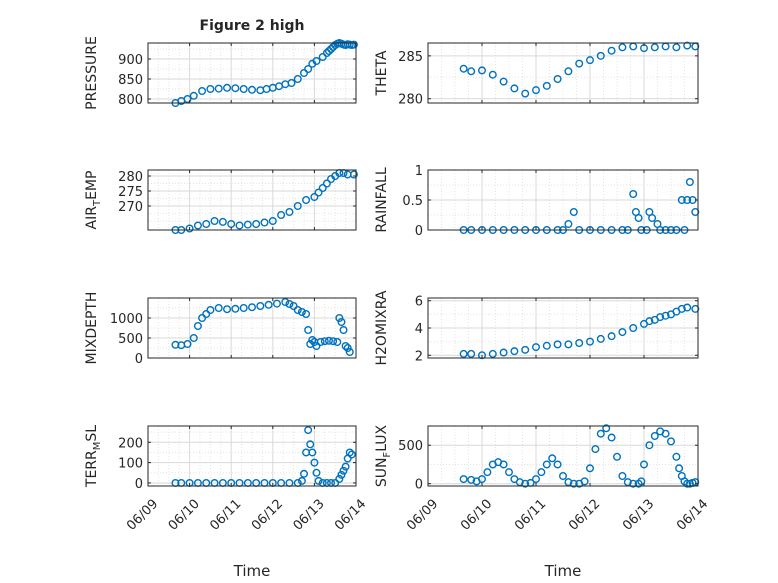 Image resolution: width=778 pixels, height=583 pixels. Describe the element at coordinates (382, 199) in the screenshot. I see `y-axis-label: RAINFALL` at that location.